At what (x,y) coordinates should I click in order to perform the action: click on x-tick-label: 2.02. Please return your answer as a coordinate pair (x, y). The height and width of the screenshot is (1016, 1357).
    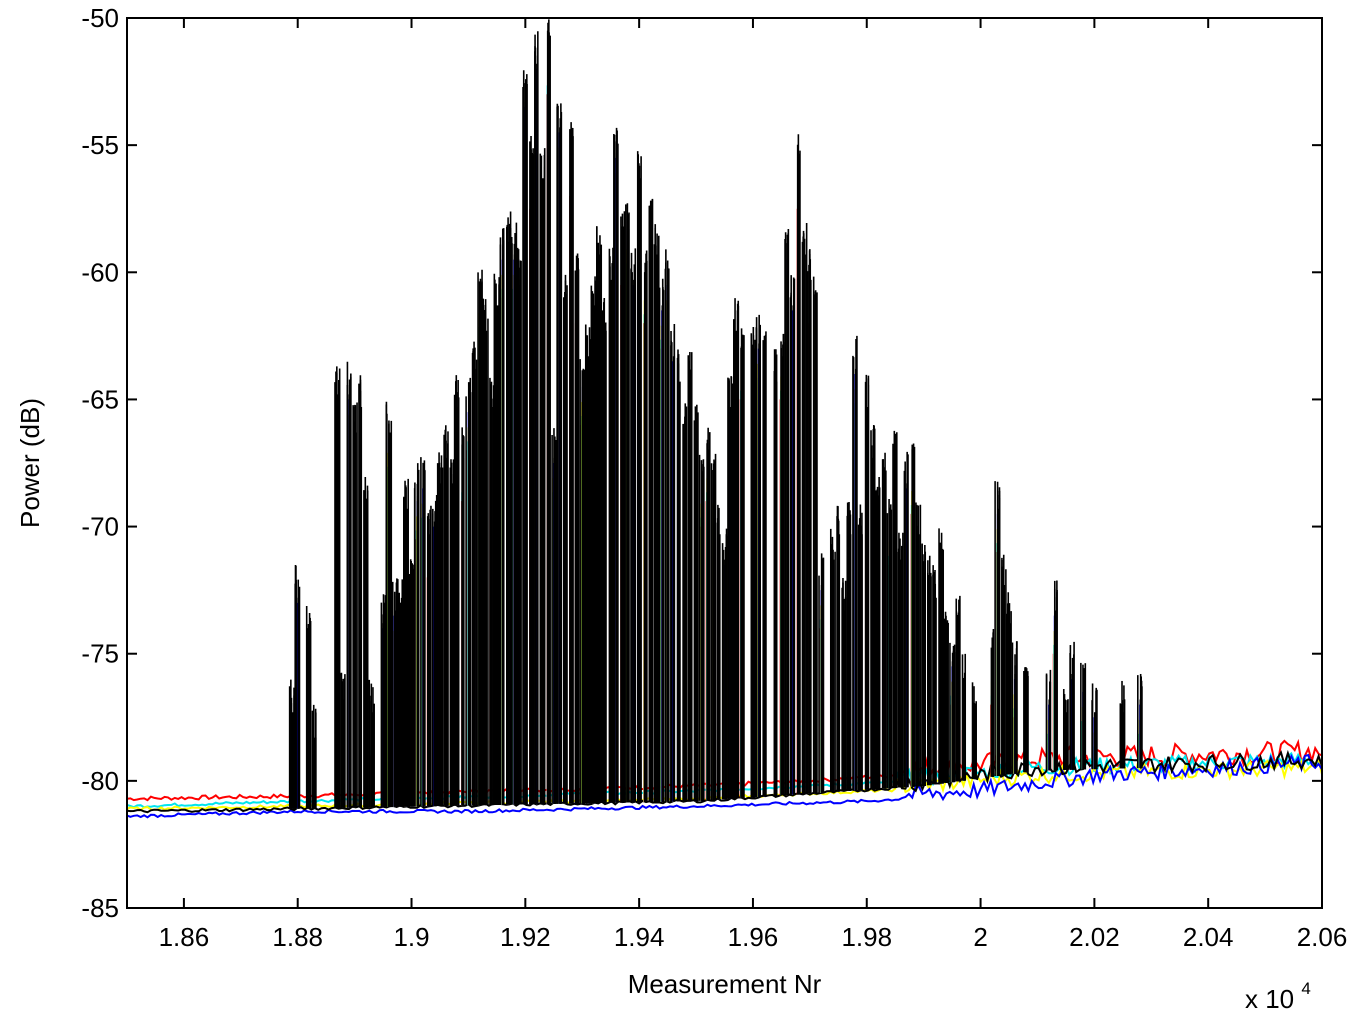
    Looking at the image, I should click on (1094, 937).